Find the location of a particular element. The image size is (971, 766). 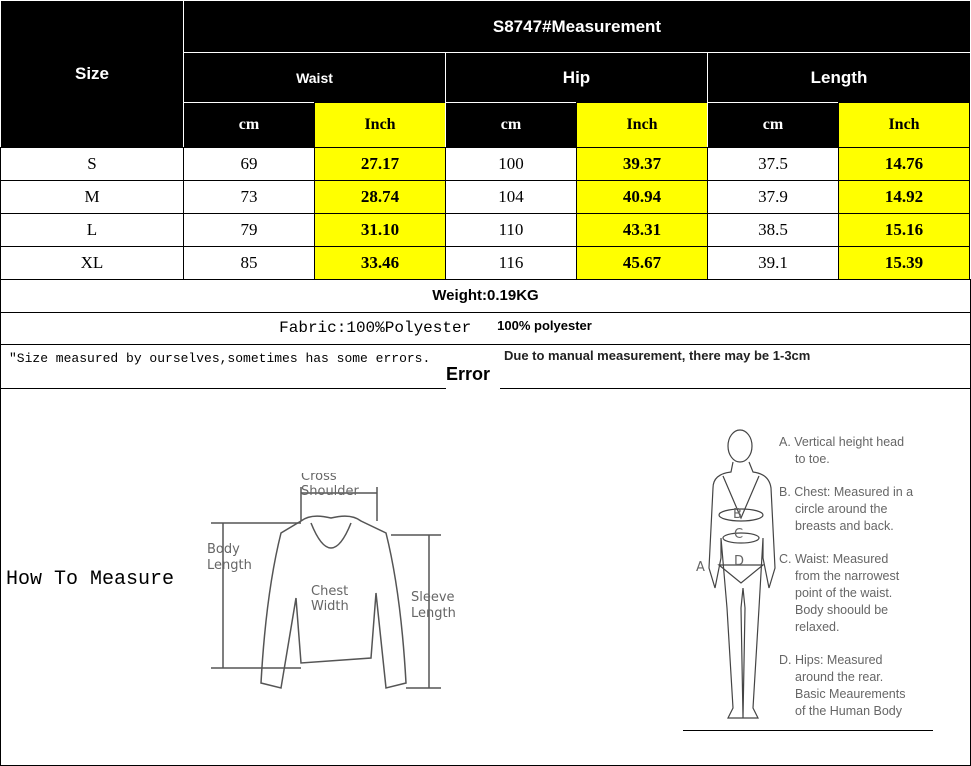

group-waist: Waist is located at coordinates (314, 77).